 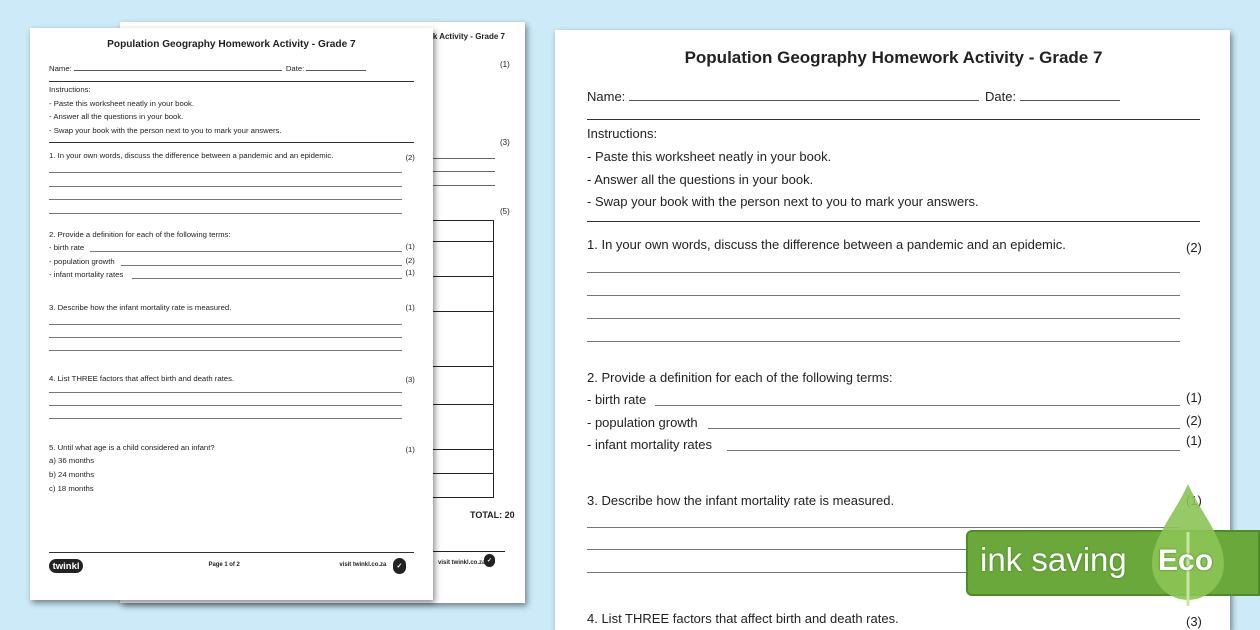 I want to click on leaf-drop-icon, so click(x=1188, y=545).